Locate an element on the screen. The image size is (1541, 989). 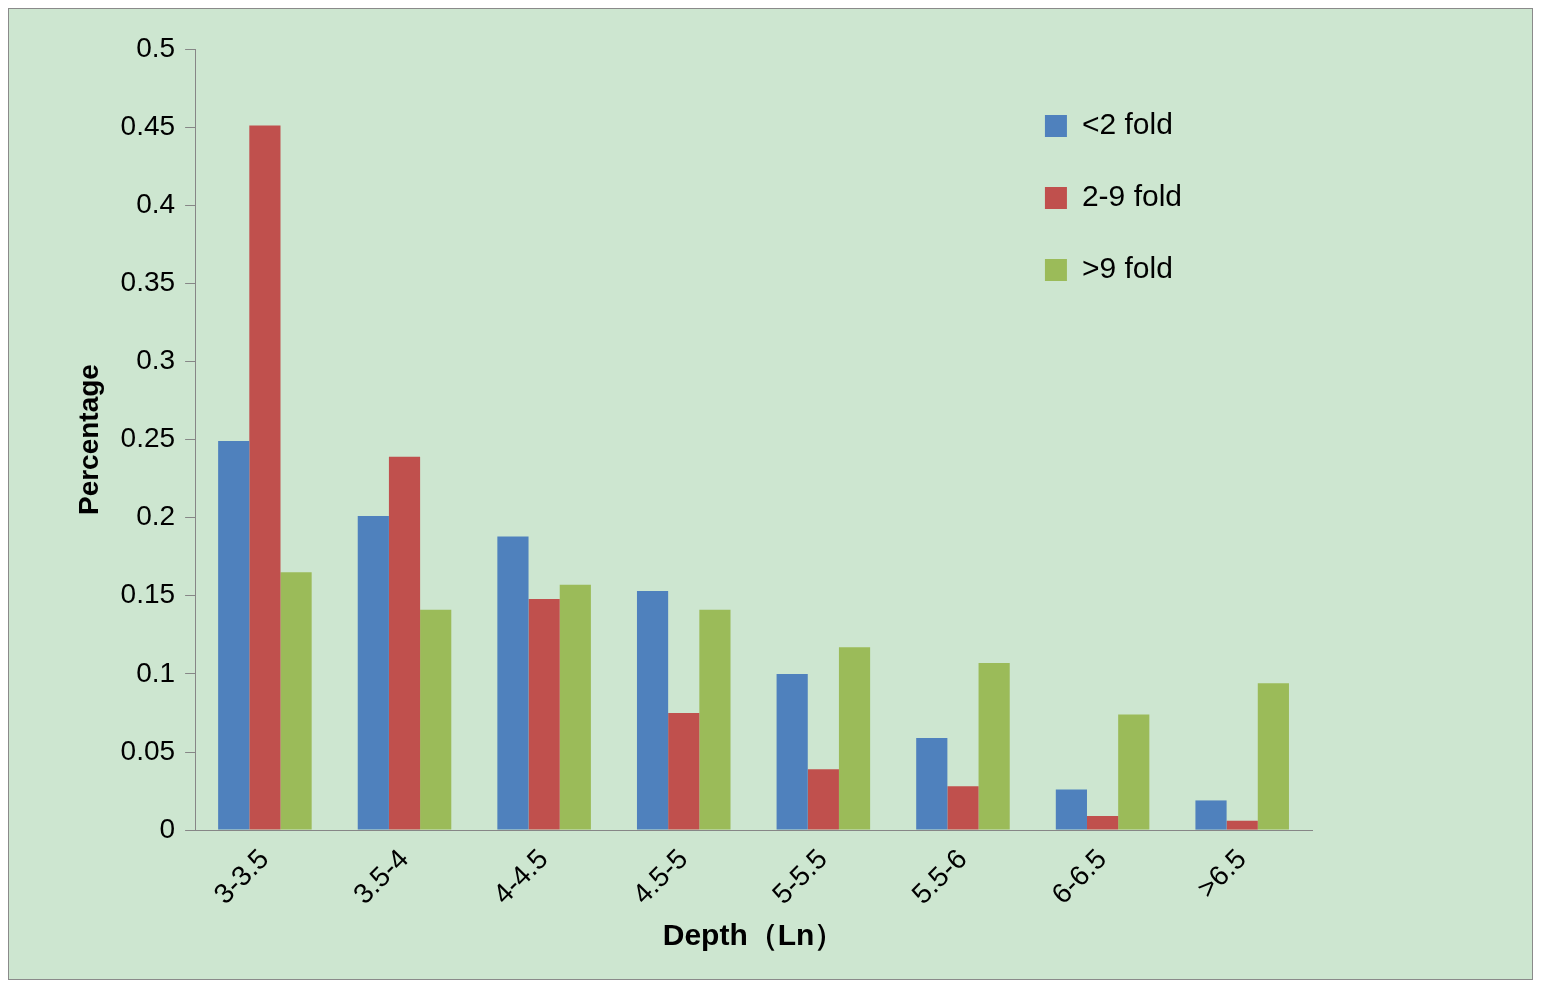
x-axis-title: Depth（Ln） is located at coordinates (753, 935).